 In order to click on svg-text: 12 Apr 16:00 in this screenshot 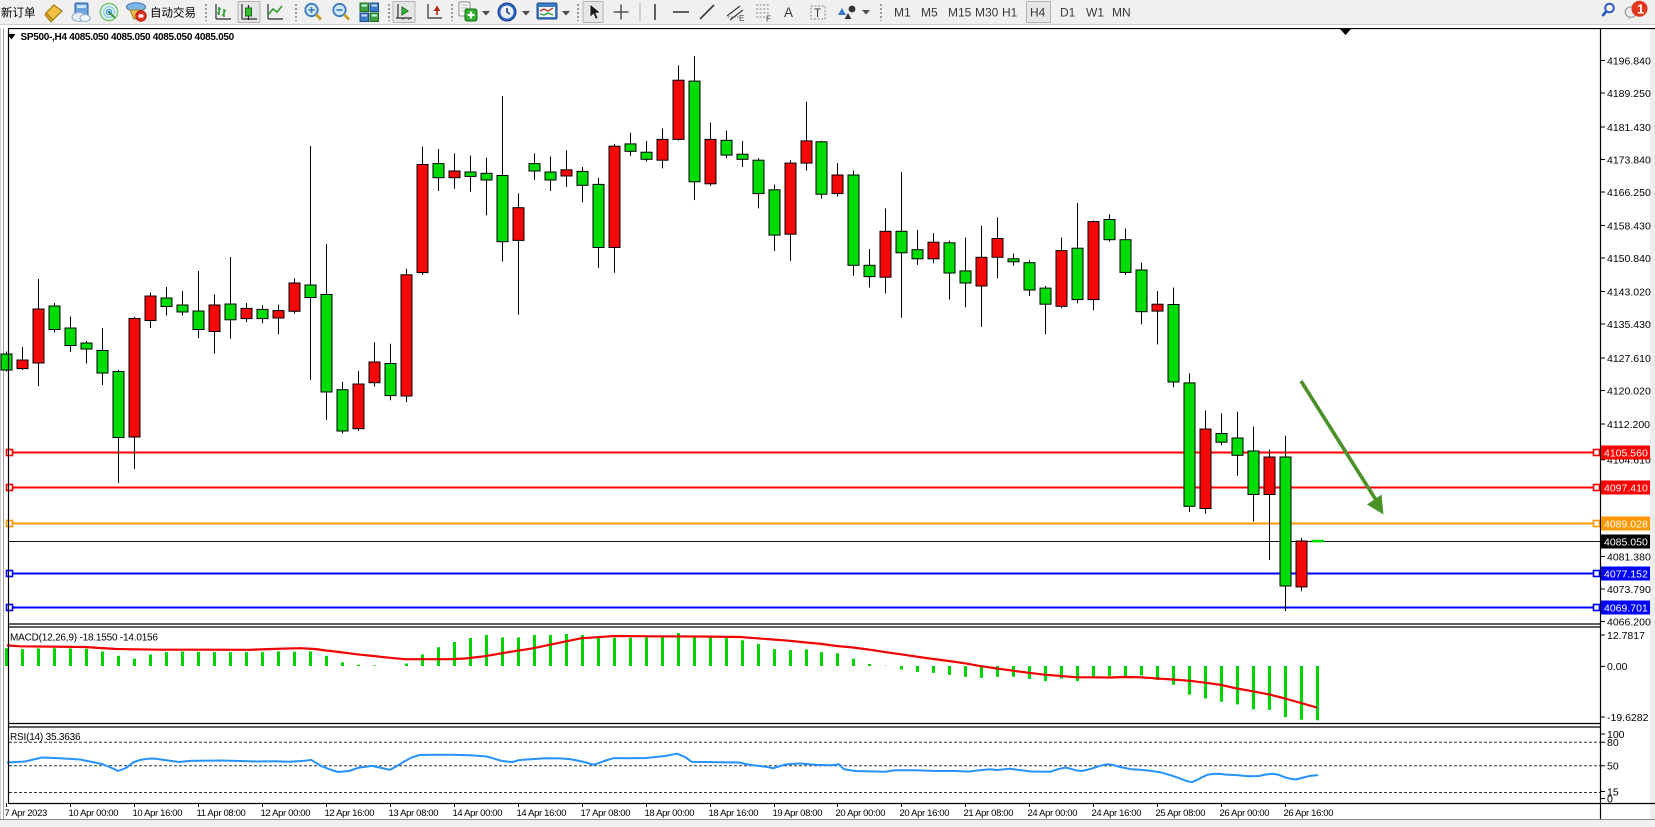, I will do `click(350, 813)`.